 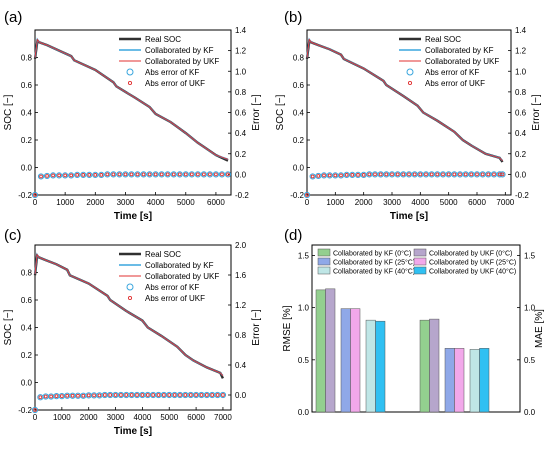 What do you see at coordinates (196, 417) in the screenshot?
I see `x-tick-label: 6000` at bounding box center [196, 417].